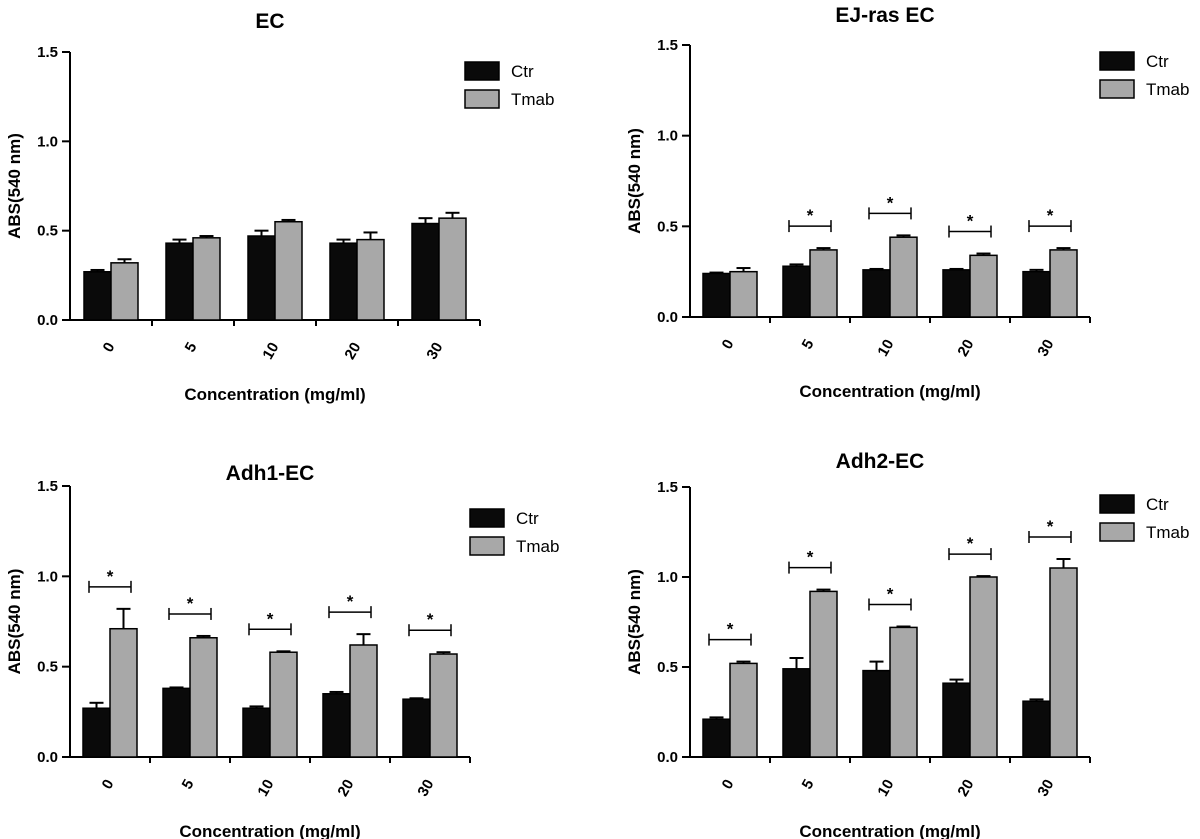 The image size is (1200, 839). What do you see at coordinates (270, 473) in the screenshot?
I see `chart-title: Adh1-EC` at bounding box center [270, 473].